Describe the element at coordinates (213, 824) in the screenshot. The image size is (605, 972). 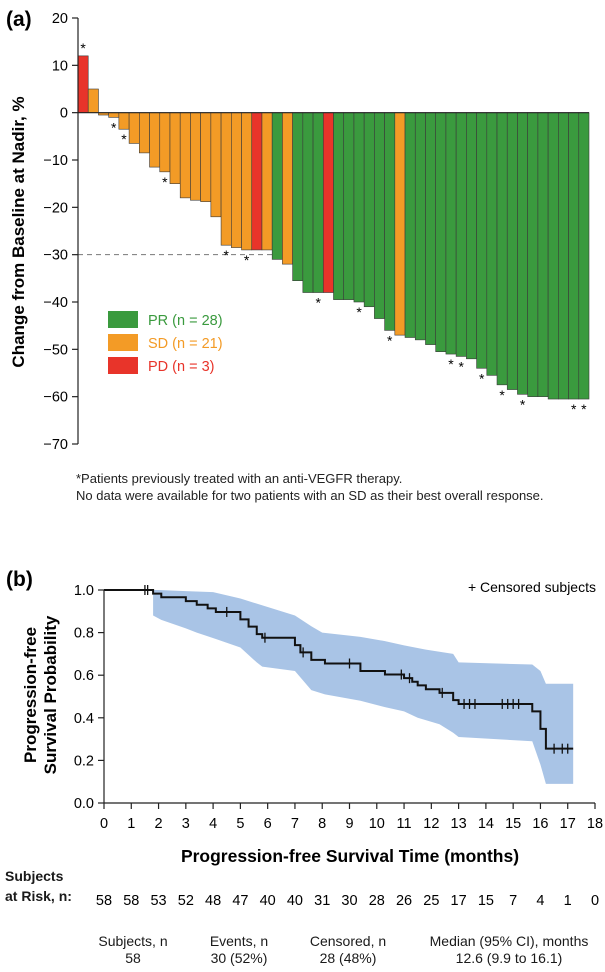
I see `x-tick-label: 4` at that location.